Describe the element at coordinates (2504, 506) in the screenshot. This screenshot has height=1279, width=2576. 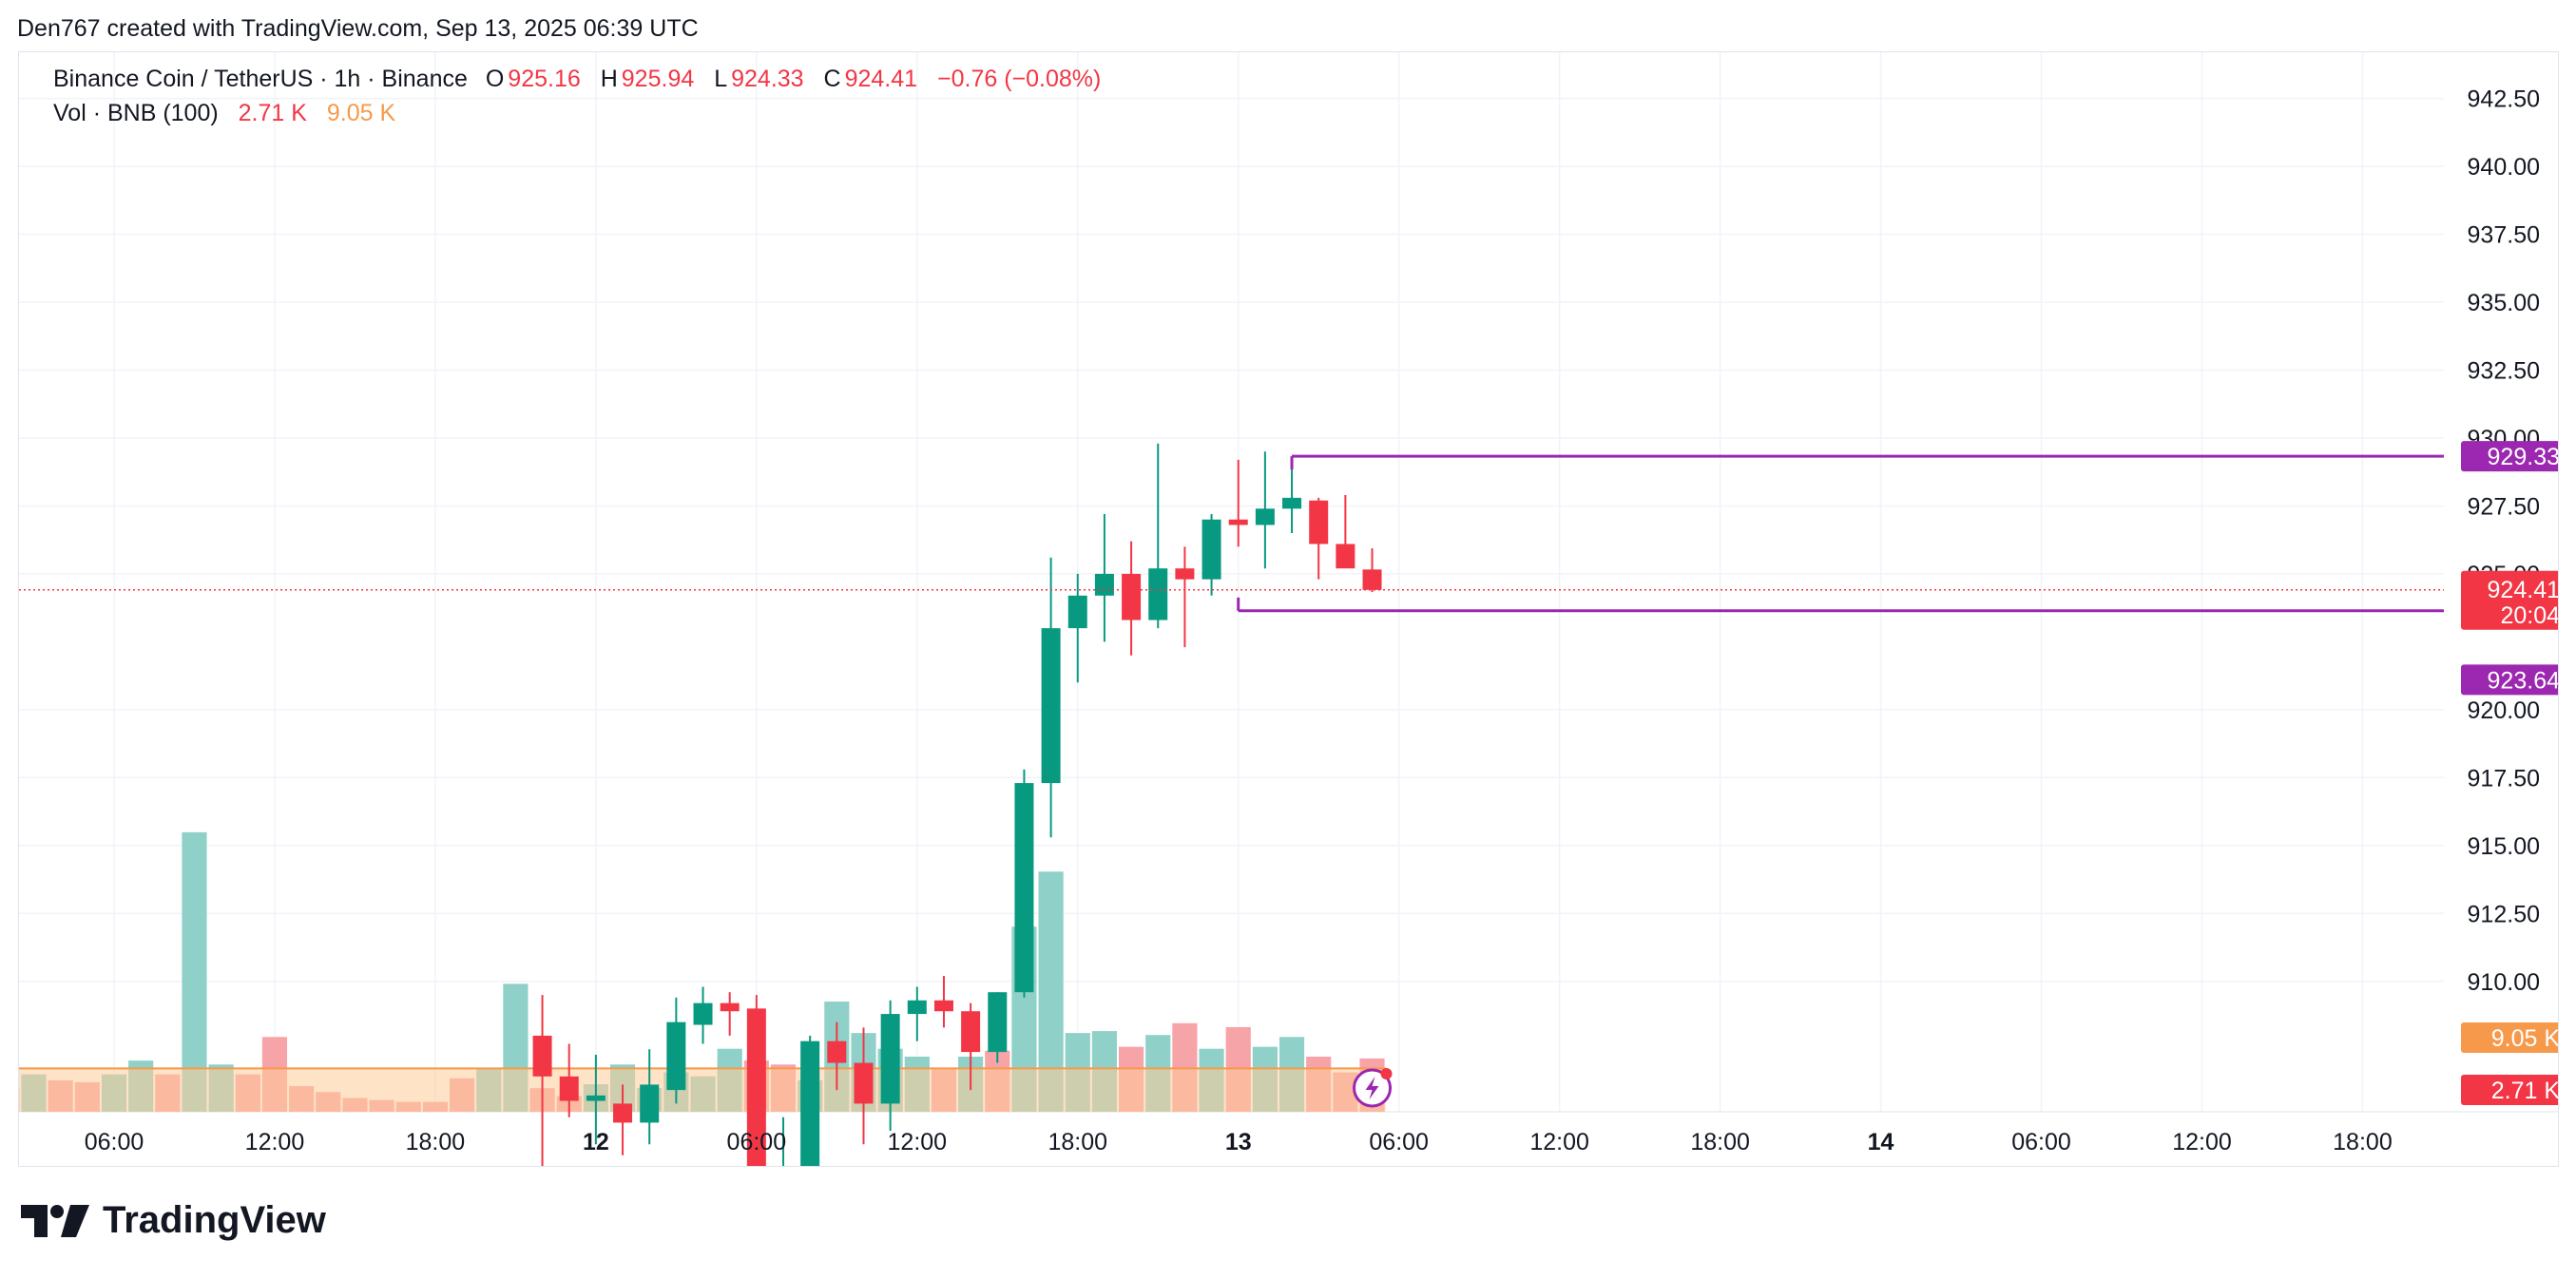
I see `y-tick-label: 927.50` at that location.